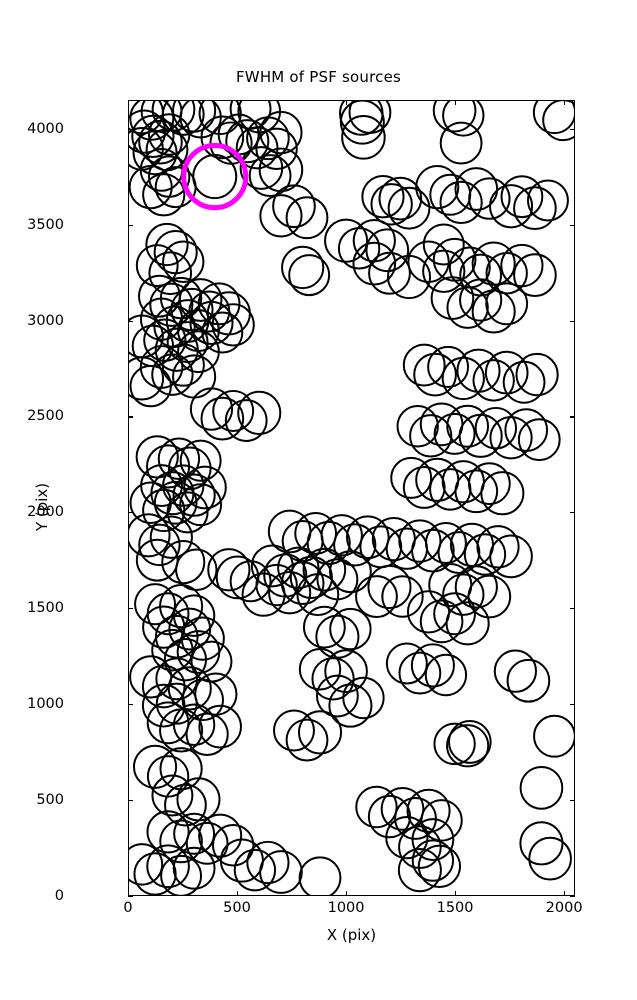 This screenshot has width=637, height=1000. What do you see at coordinates (45, 512) in the screenshot?
I see `y-tick-label: 2000` at bounding box center [45, 512].